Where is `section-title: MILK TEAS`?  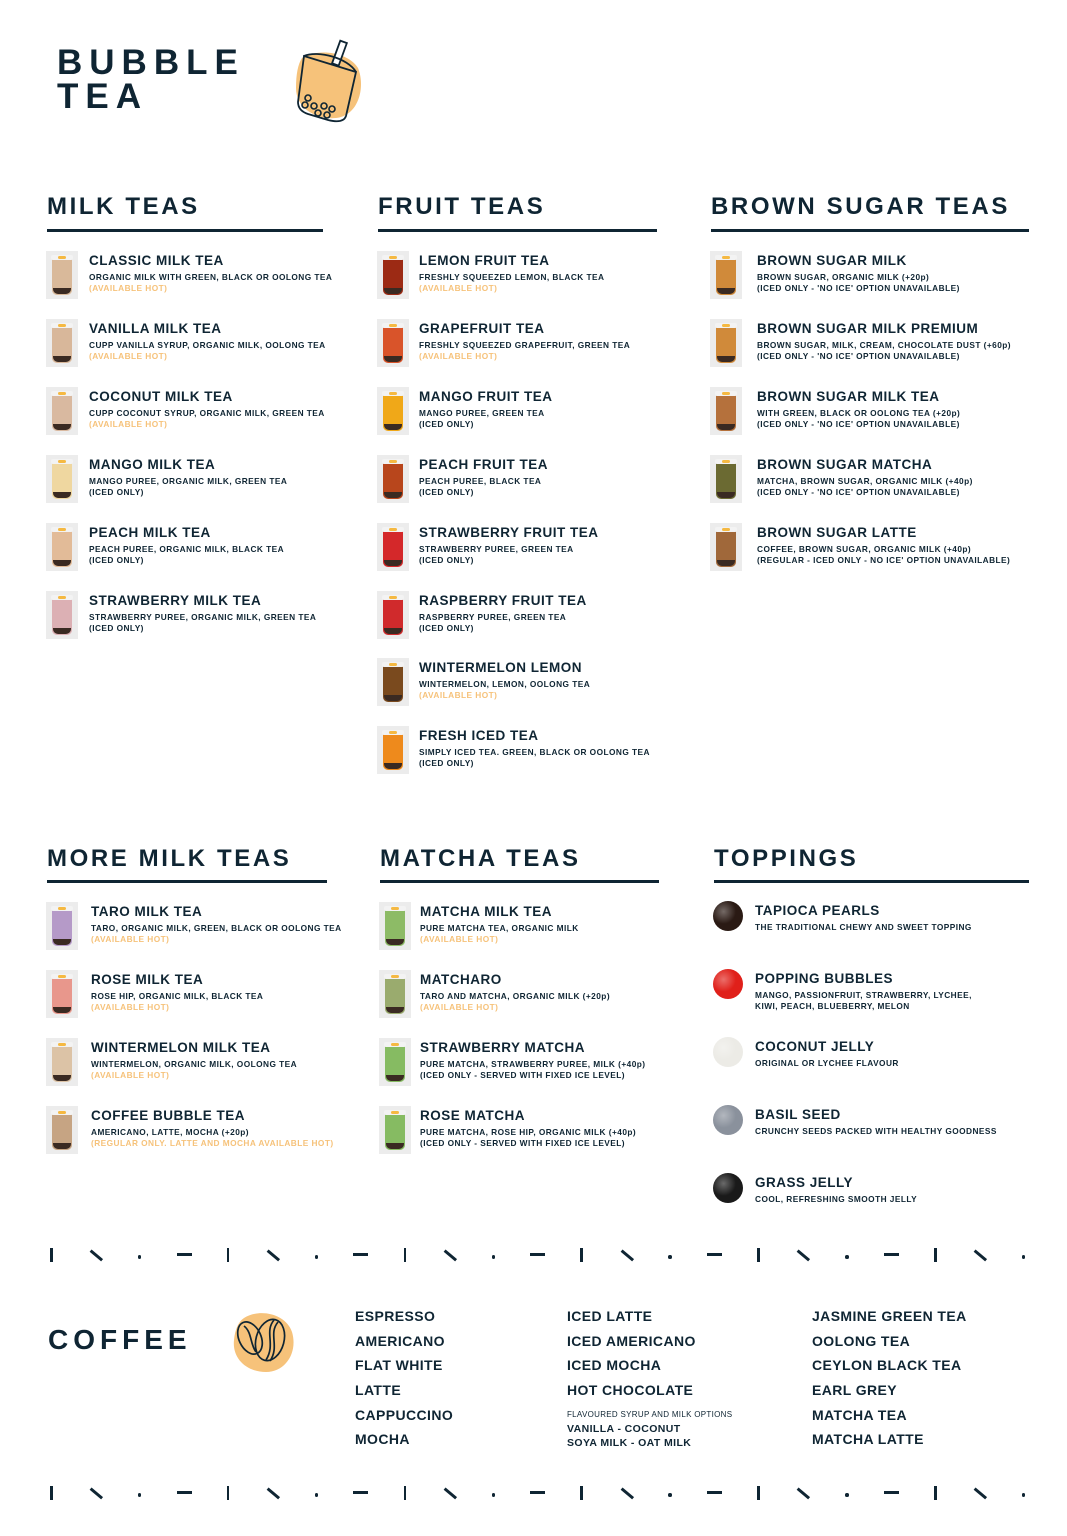 section-title: MILK TEAS is located at coordinates (123, 206).